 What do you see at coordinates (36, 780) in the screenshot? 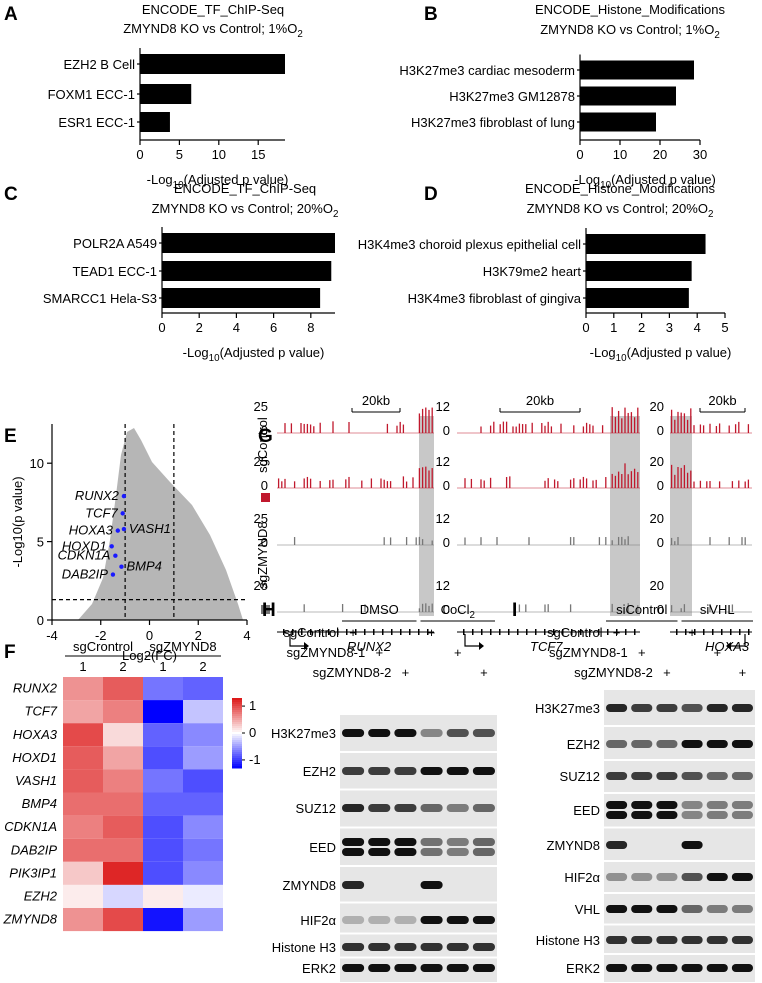
I see `row-label: VASH1` at bounding box center [36, 780].